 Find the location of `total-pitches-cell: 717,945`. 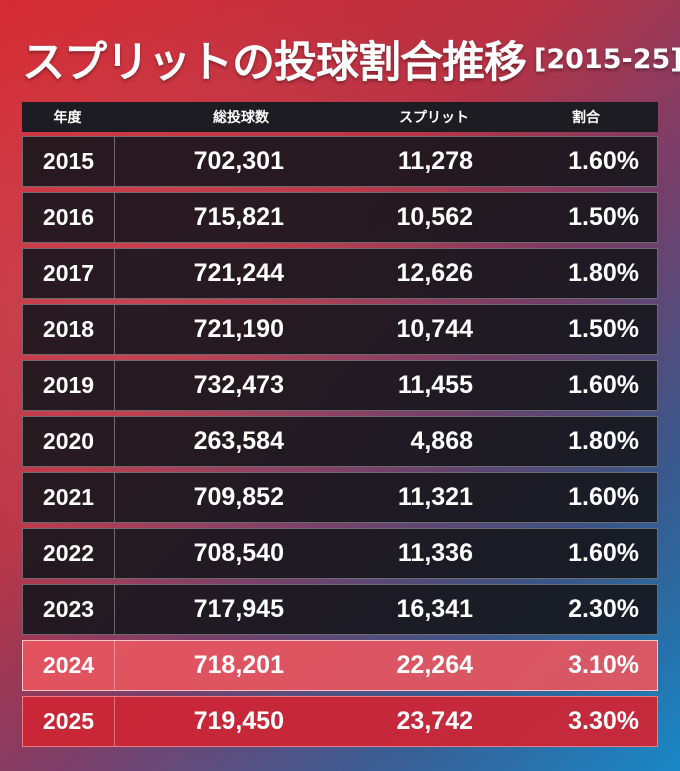

total-pitches-cell: 717,945 is located at coordinates (238, 609).